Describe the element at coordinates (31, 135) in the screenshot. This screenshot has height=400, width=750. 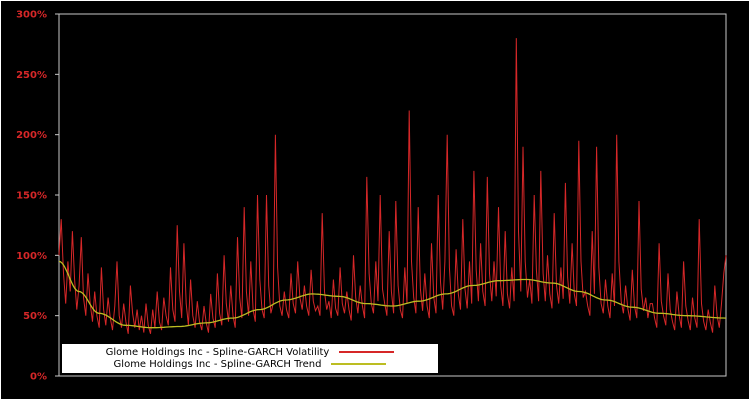
I see `y-tick-label: 200%` at that location.